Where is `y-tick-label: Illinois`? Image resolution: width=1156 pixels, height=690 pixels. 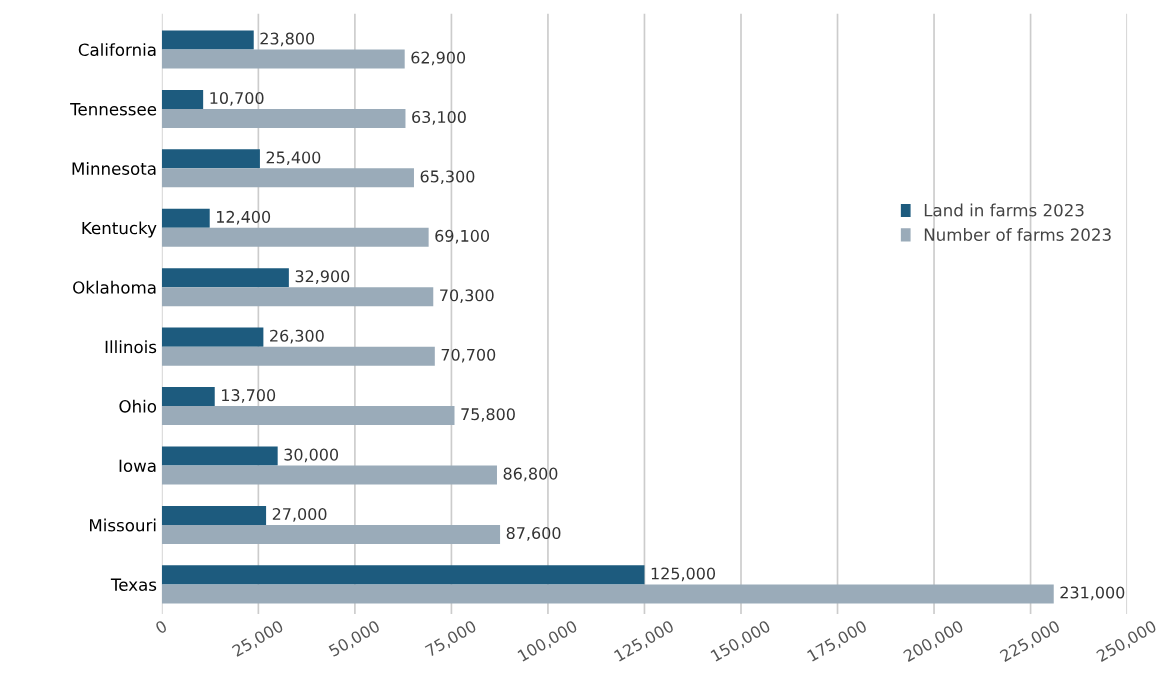
y-tick-label: Illinois is located at coordinates (131, 347).